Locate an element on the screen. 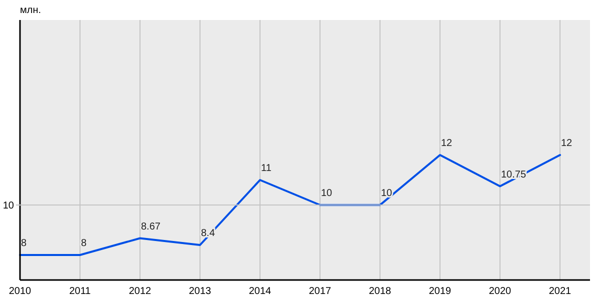 The height and width of the screenshot is (300, 600). x-tick-label: 2019 is located at coordinates (440, 291).